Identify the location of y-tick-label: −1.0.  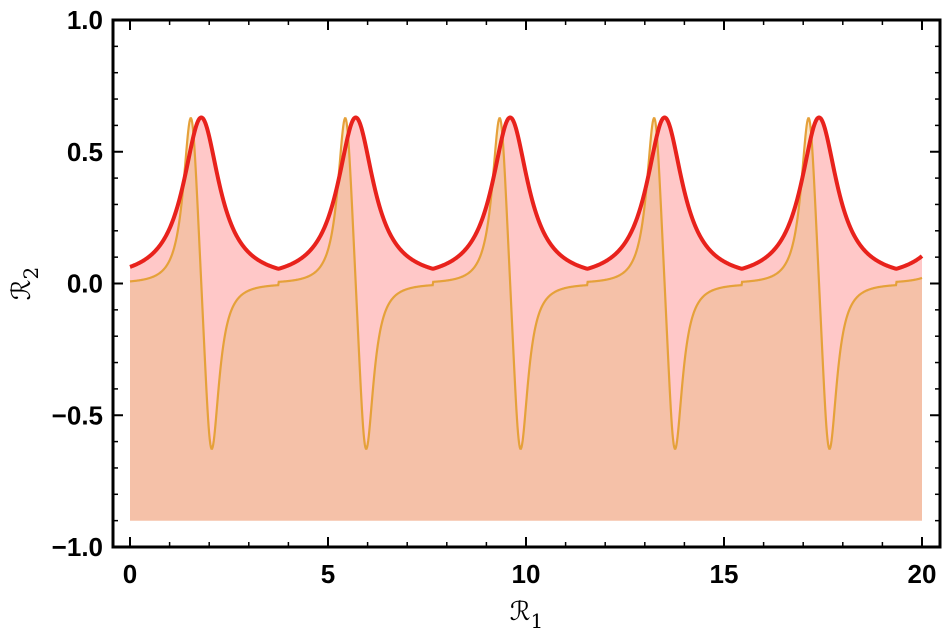
(77, 547).